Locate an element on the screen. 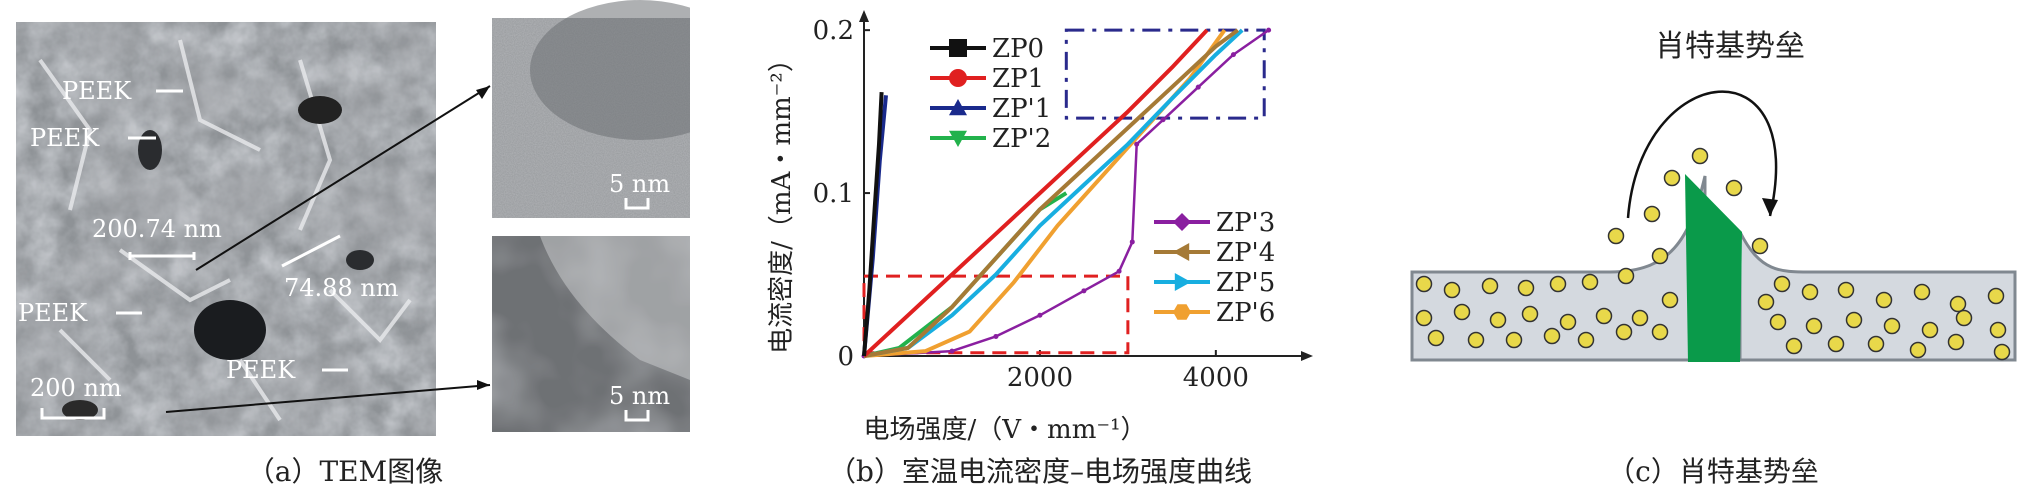 The height and width of the screenshot is (498, 2036). x-axis-label: 电场强度/（V・mm⁻¹） is located at coordinates (1005, 430).